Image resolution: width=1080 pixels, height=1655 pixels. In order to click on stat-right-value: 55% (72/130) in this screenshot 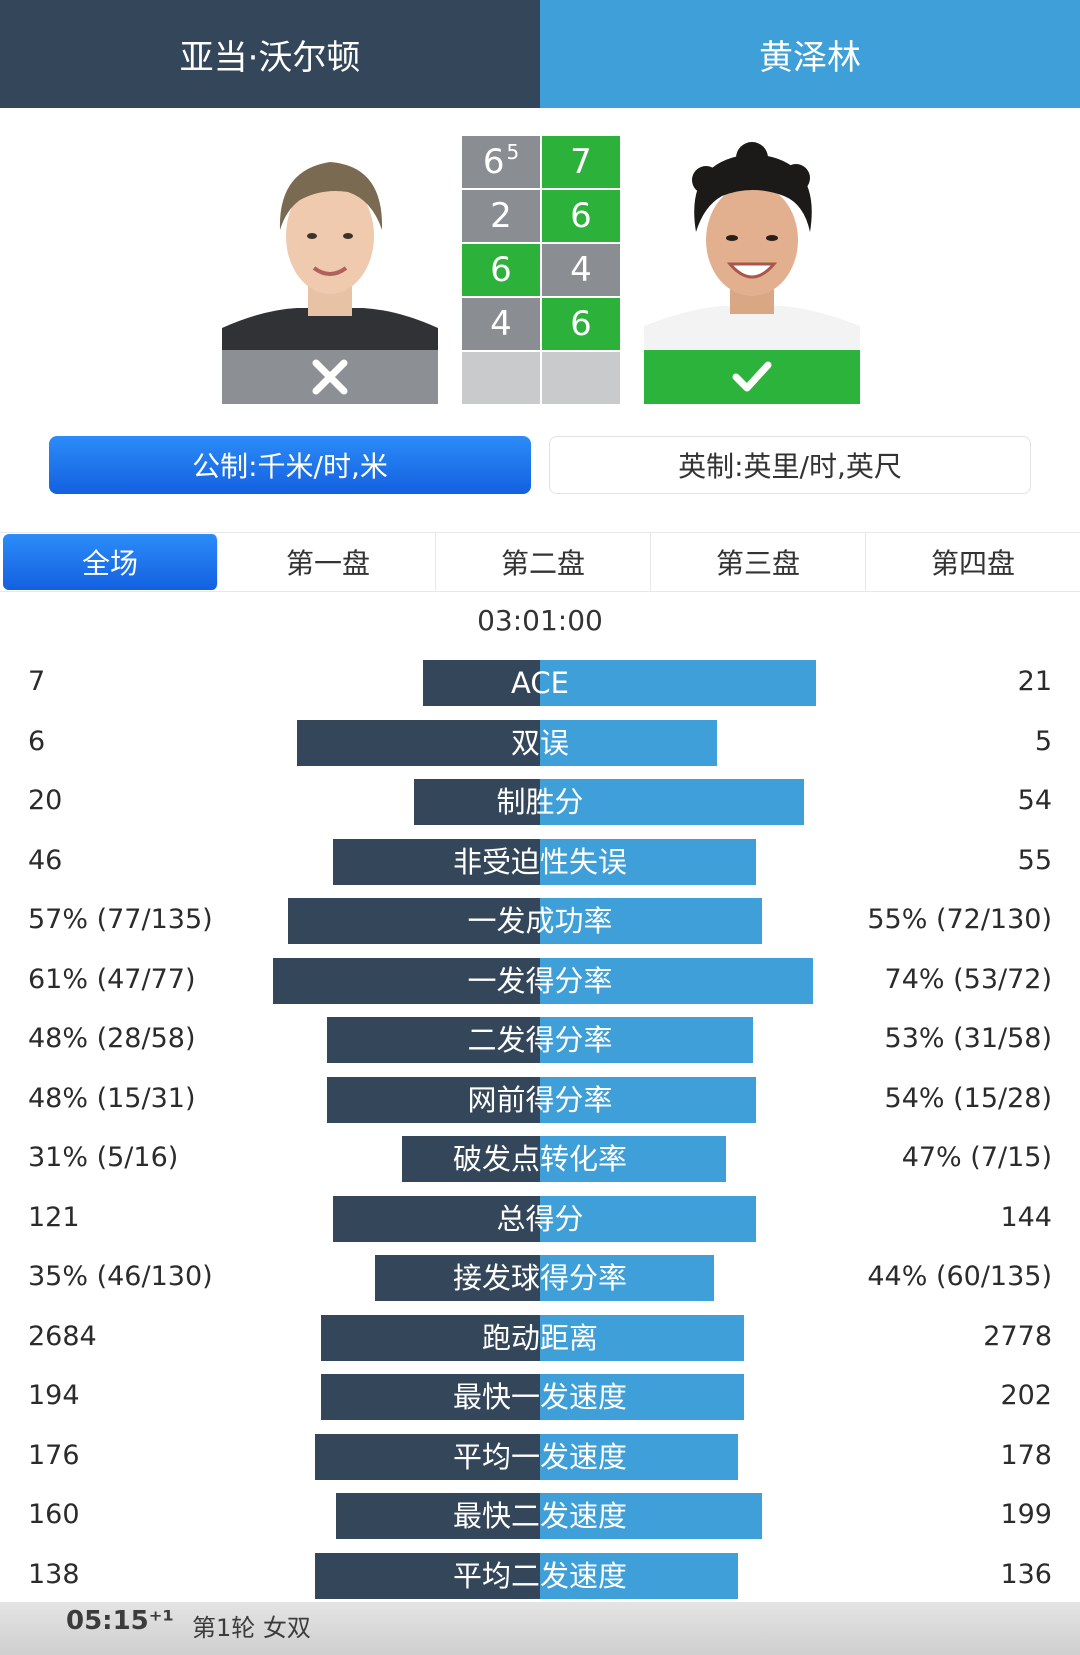, I will do `click(959, 919)`.